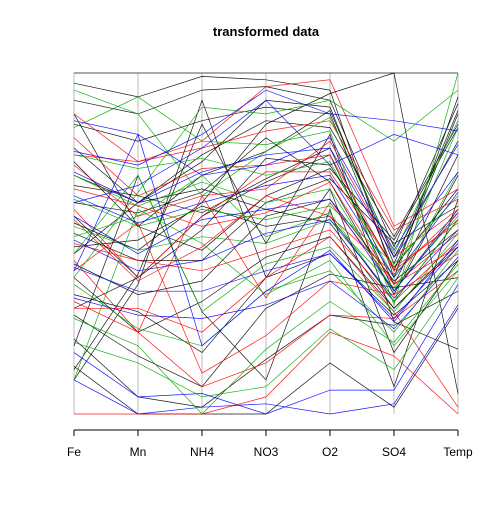  What do you see at coordinates (330, 452) in the screenshot?
I see `x-tick-label: O2` at bounding box center [330, 452].